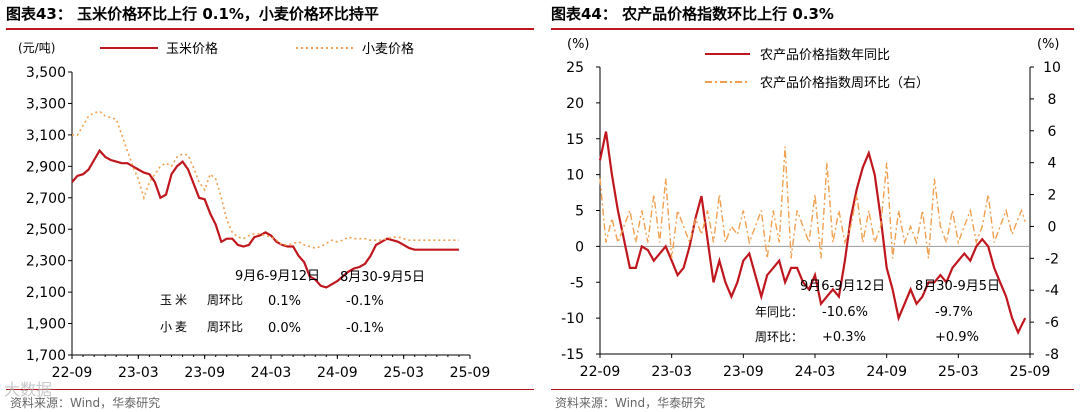  I want to click on right-left-tick-label: 10, so click(575, 176).